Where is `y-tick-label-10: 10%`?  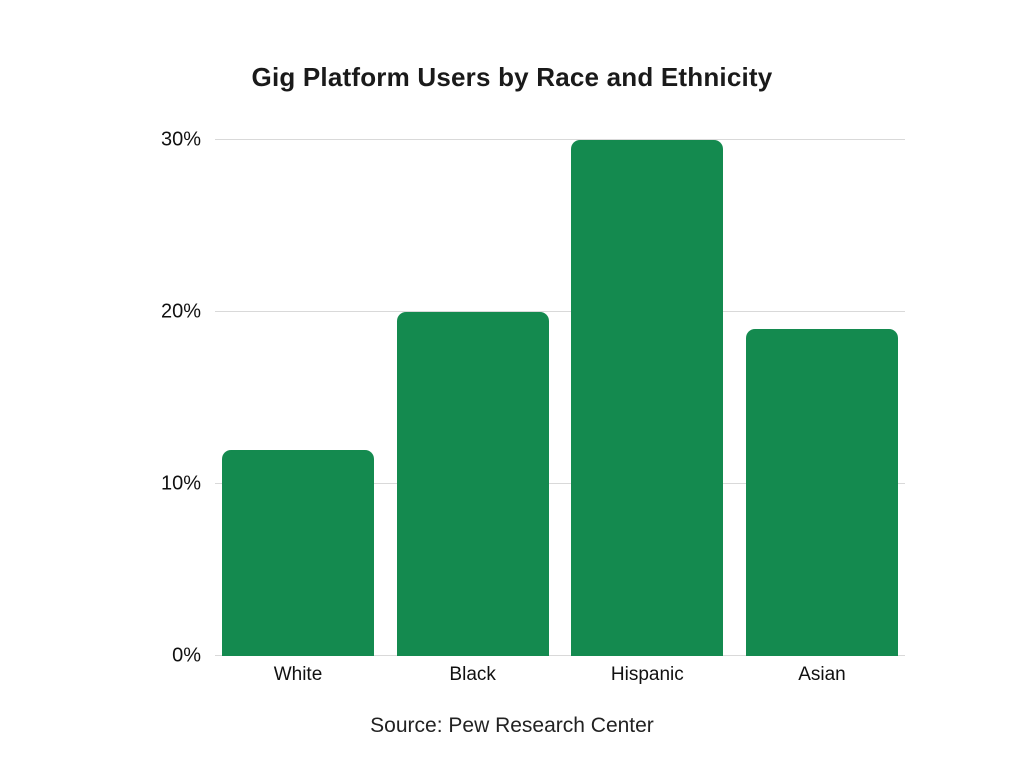 y-tick-label-10: 10% is located at coordinates (180, 483).